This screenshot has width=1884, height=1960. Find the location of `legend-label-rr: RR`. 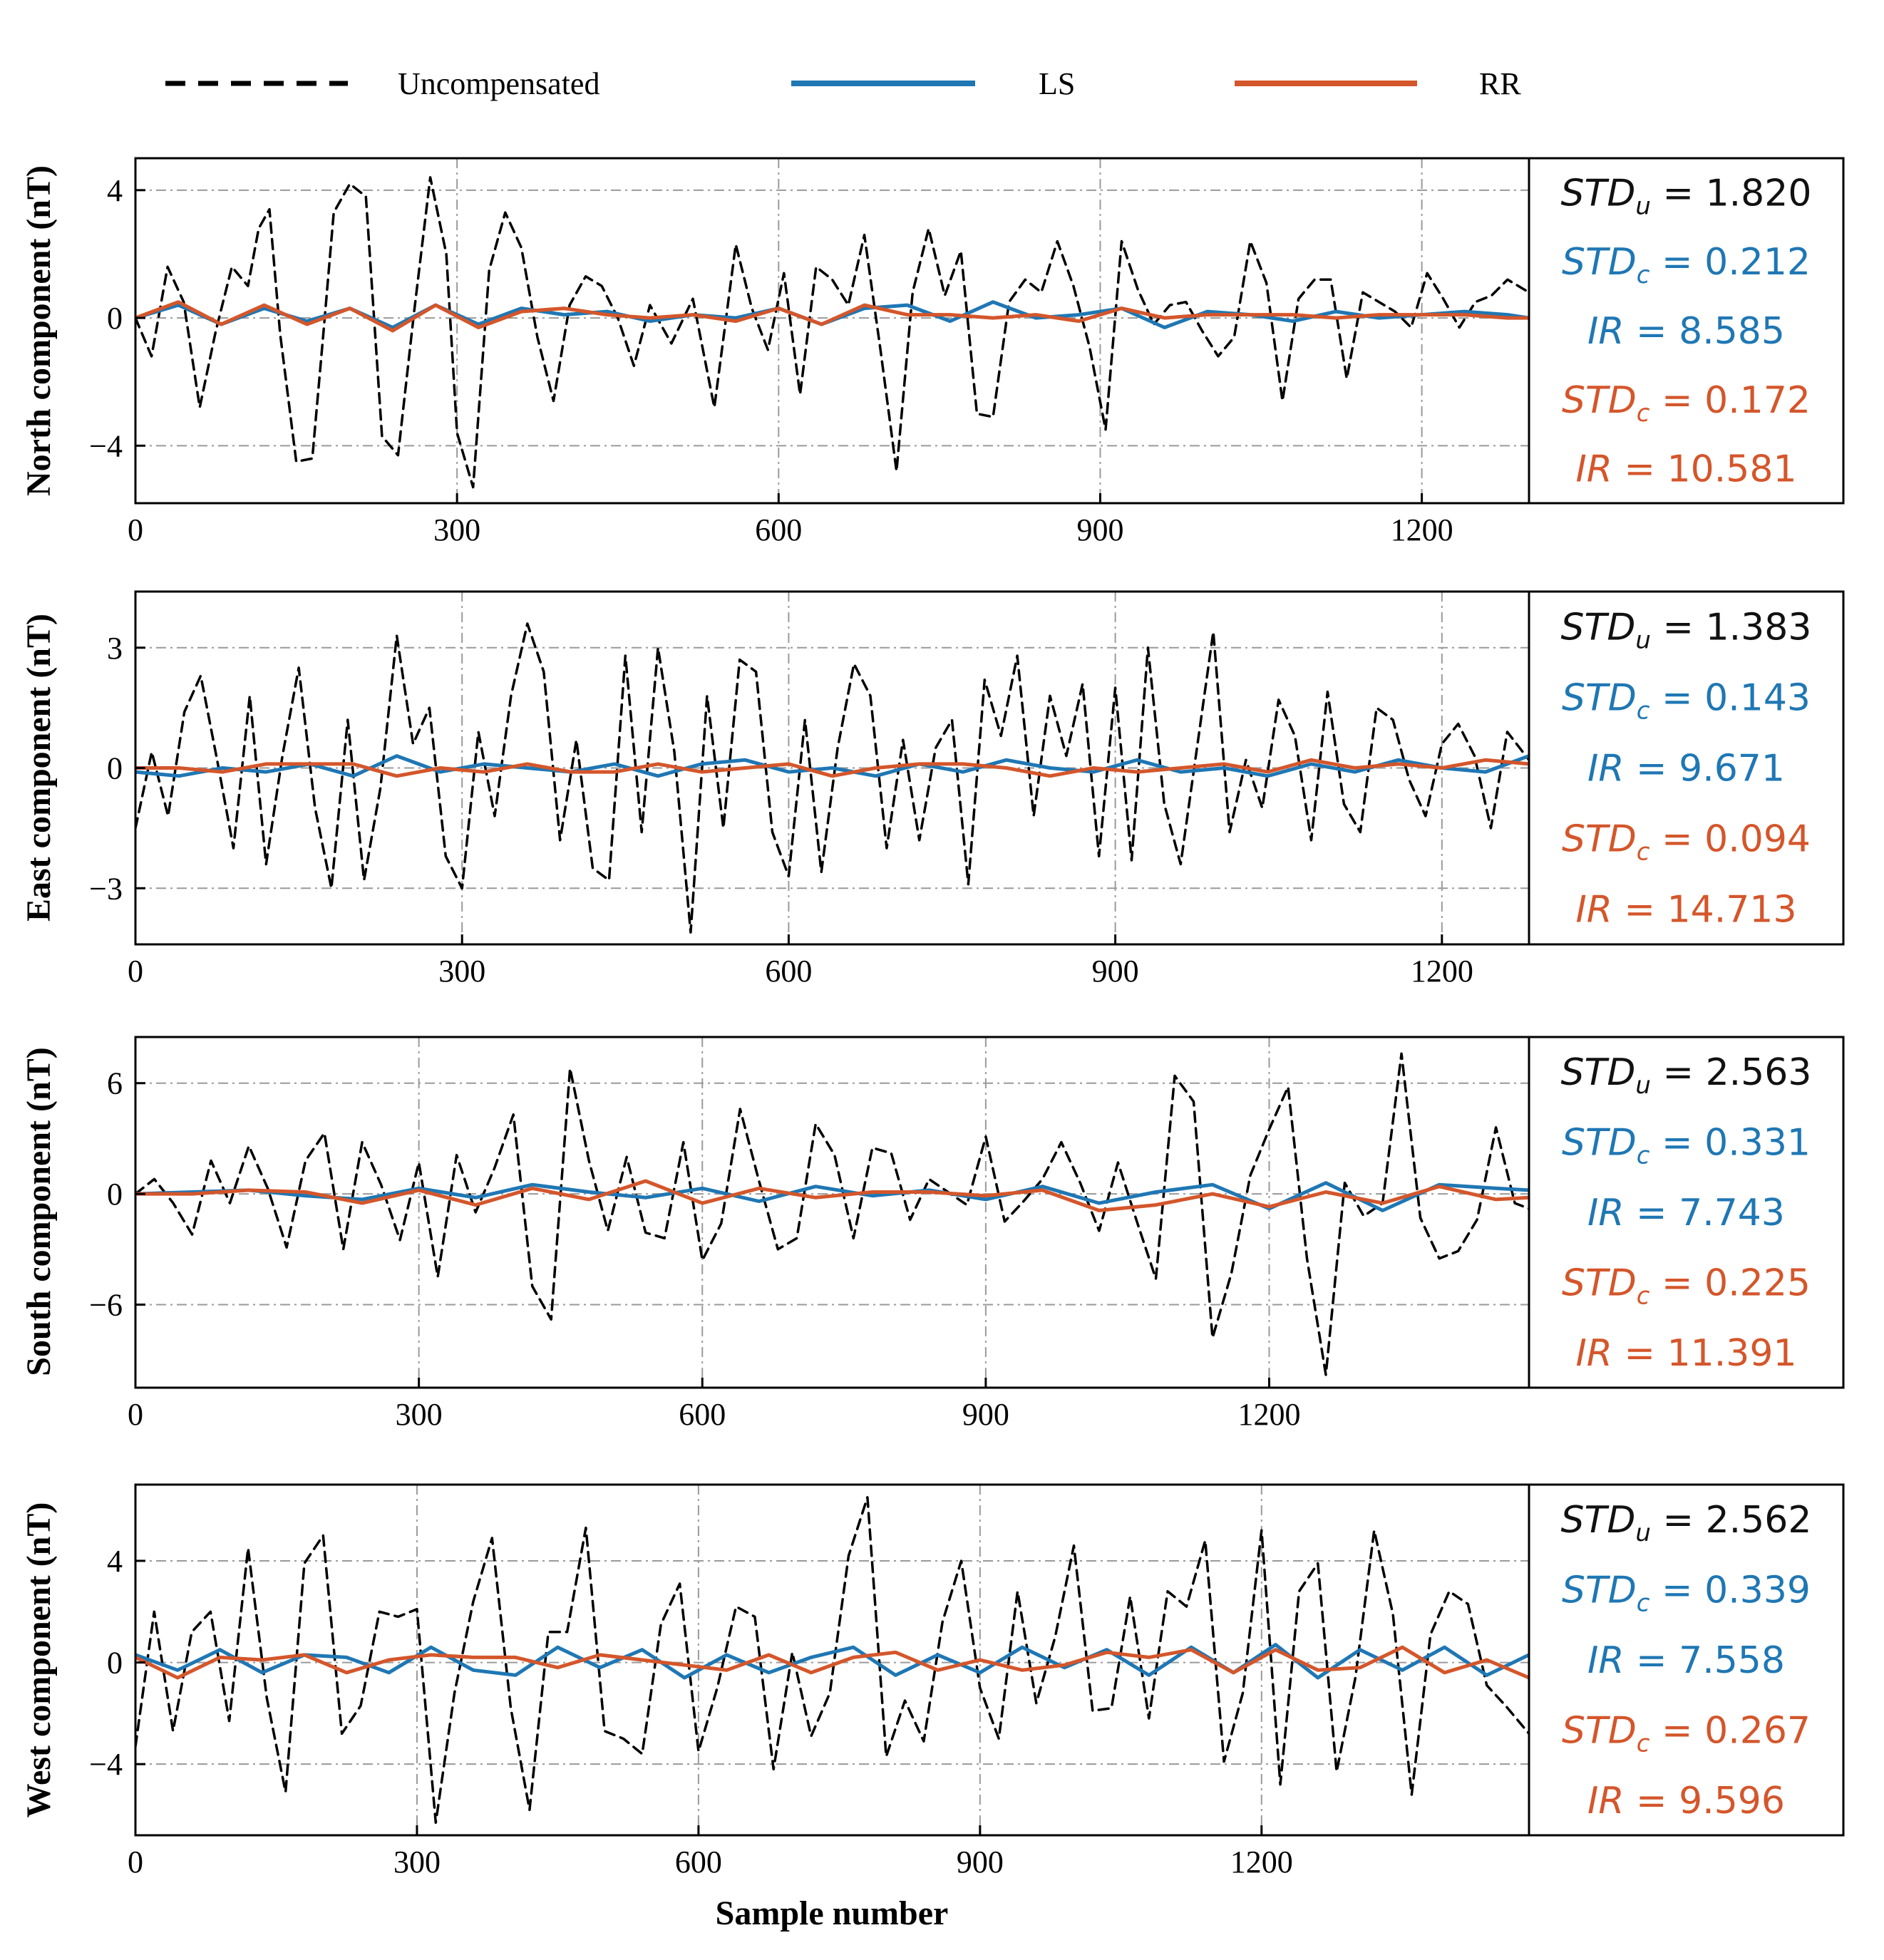

legend-label-rr: RR is located at coordinates (1500, 84).